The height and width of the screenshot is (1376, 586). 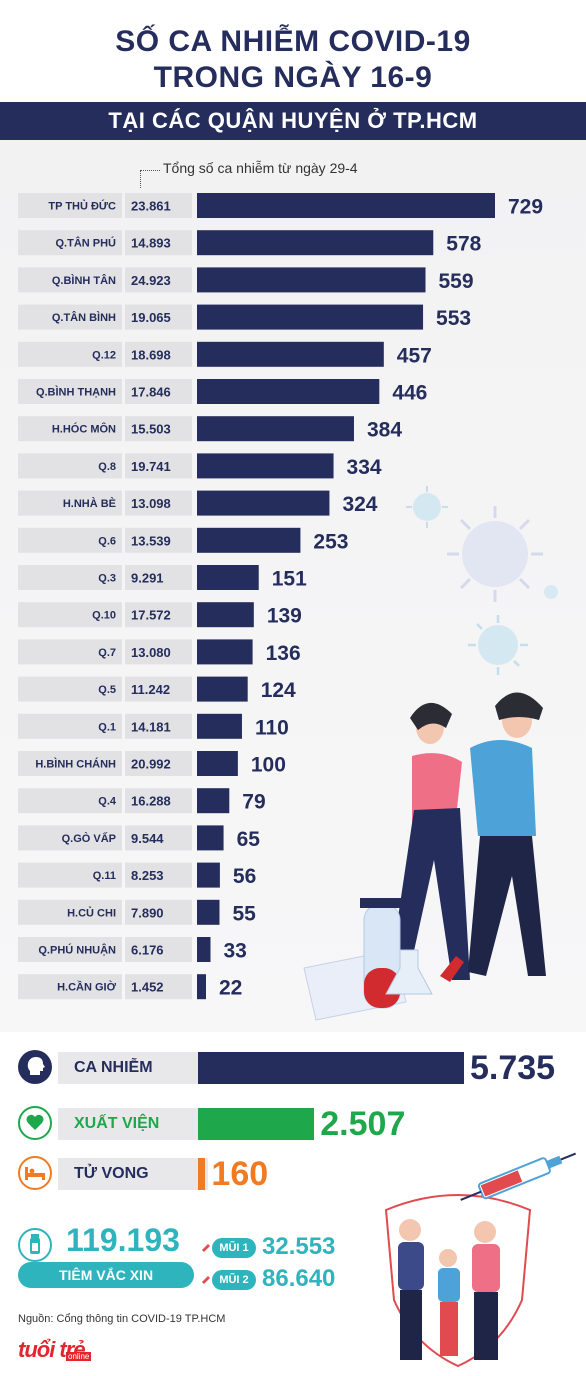 What do you see at coordinates (249, 839) in the screenshot?
I see `district-case-value: 65` at bounding box center [249, 839].